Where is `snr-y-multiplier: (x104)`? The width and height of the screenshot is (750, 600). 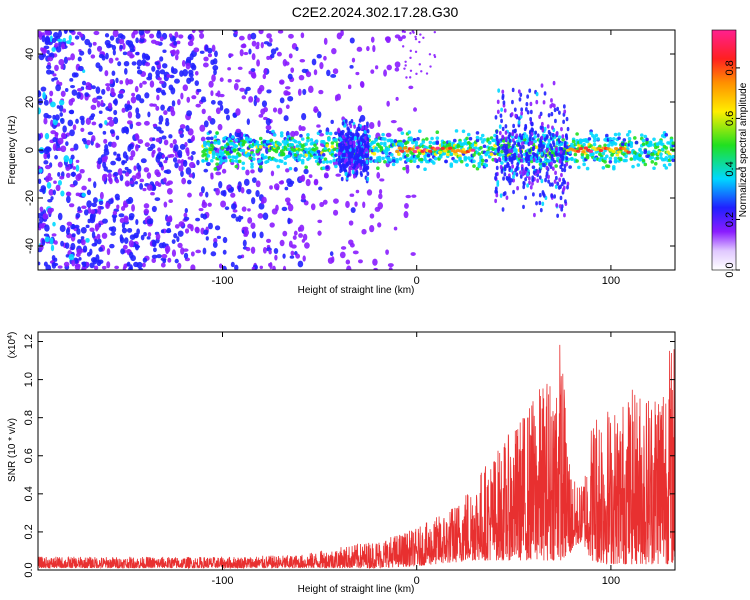 snr-y-multiplier: (x104) is located at coordinates (13, 345).